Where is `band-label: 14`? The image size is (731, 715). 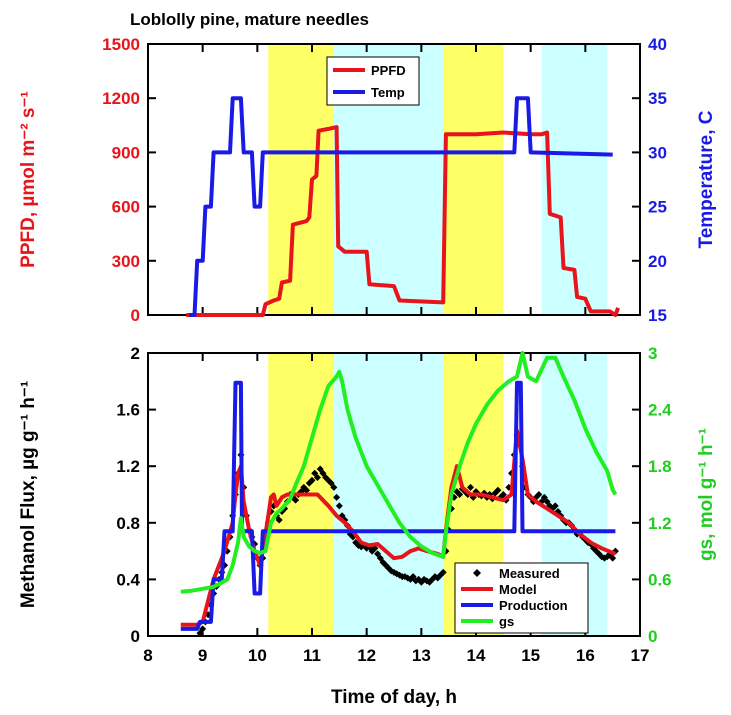
band-label: 14 is located at coordinates (476, 334).